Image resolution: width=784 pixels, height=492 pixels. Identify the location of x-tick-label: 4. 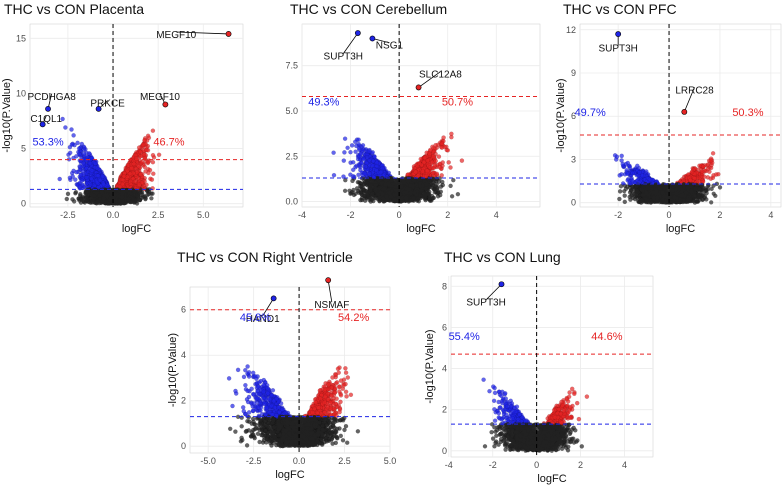
(496, 215).